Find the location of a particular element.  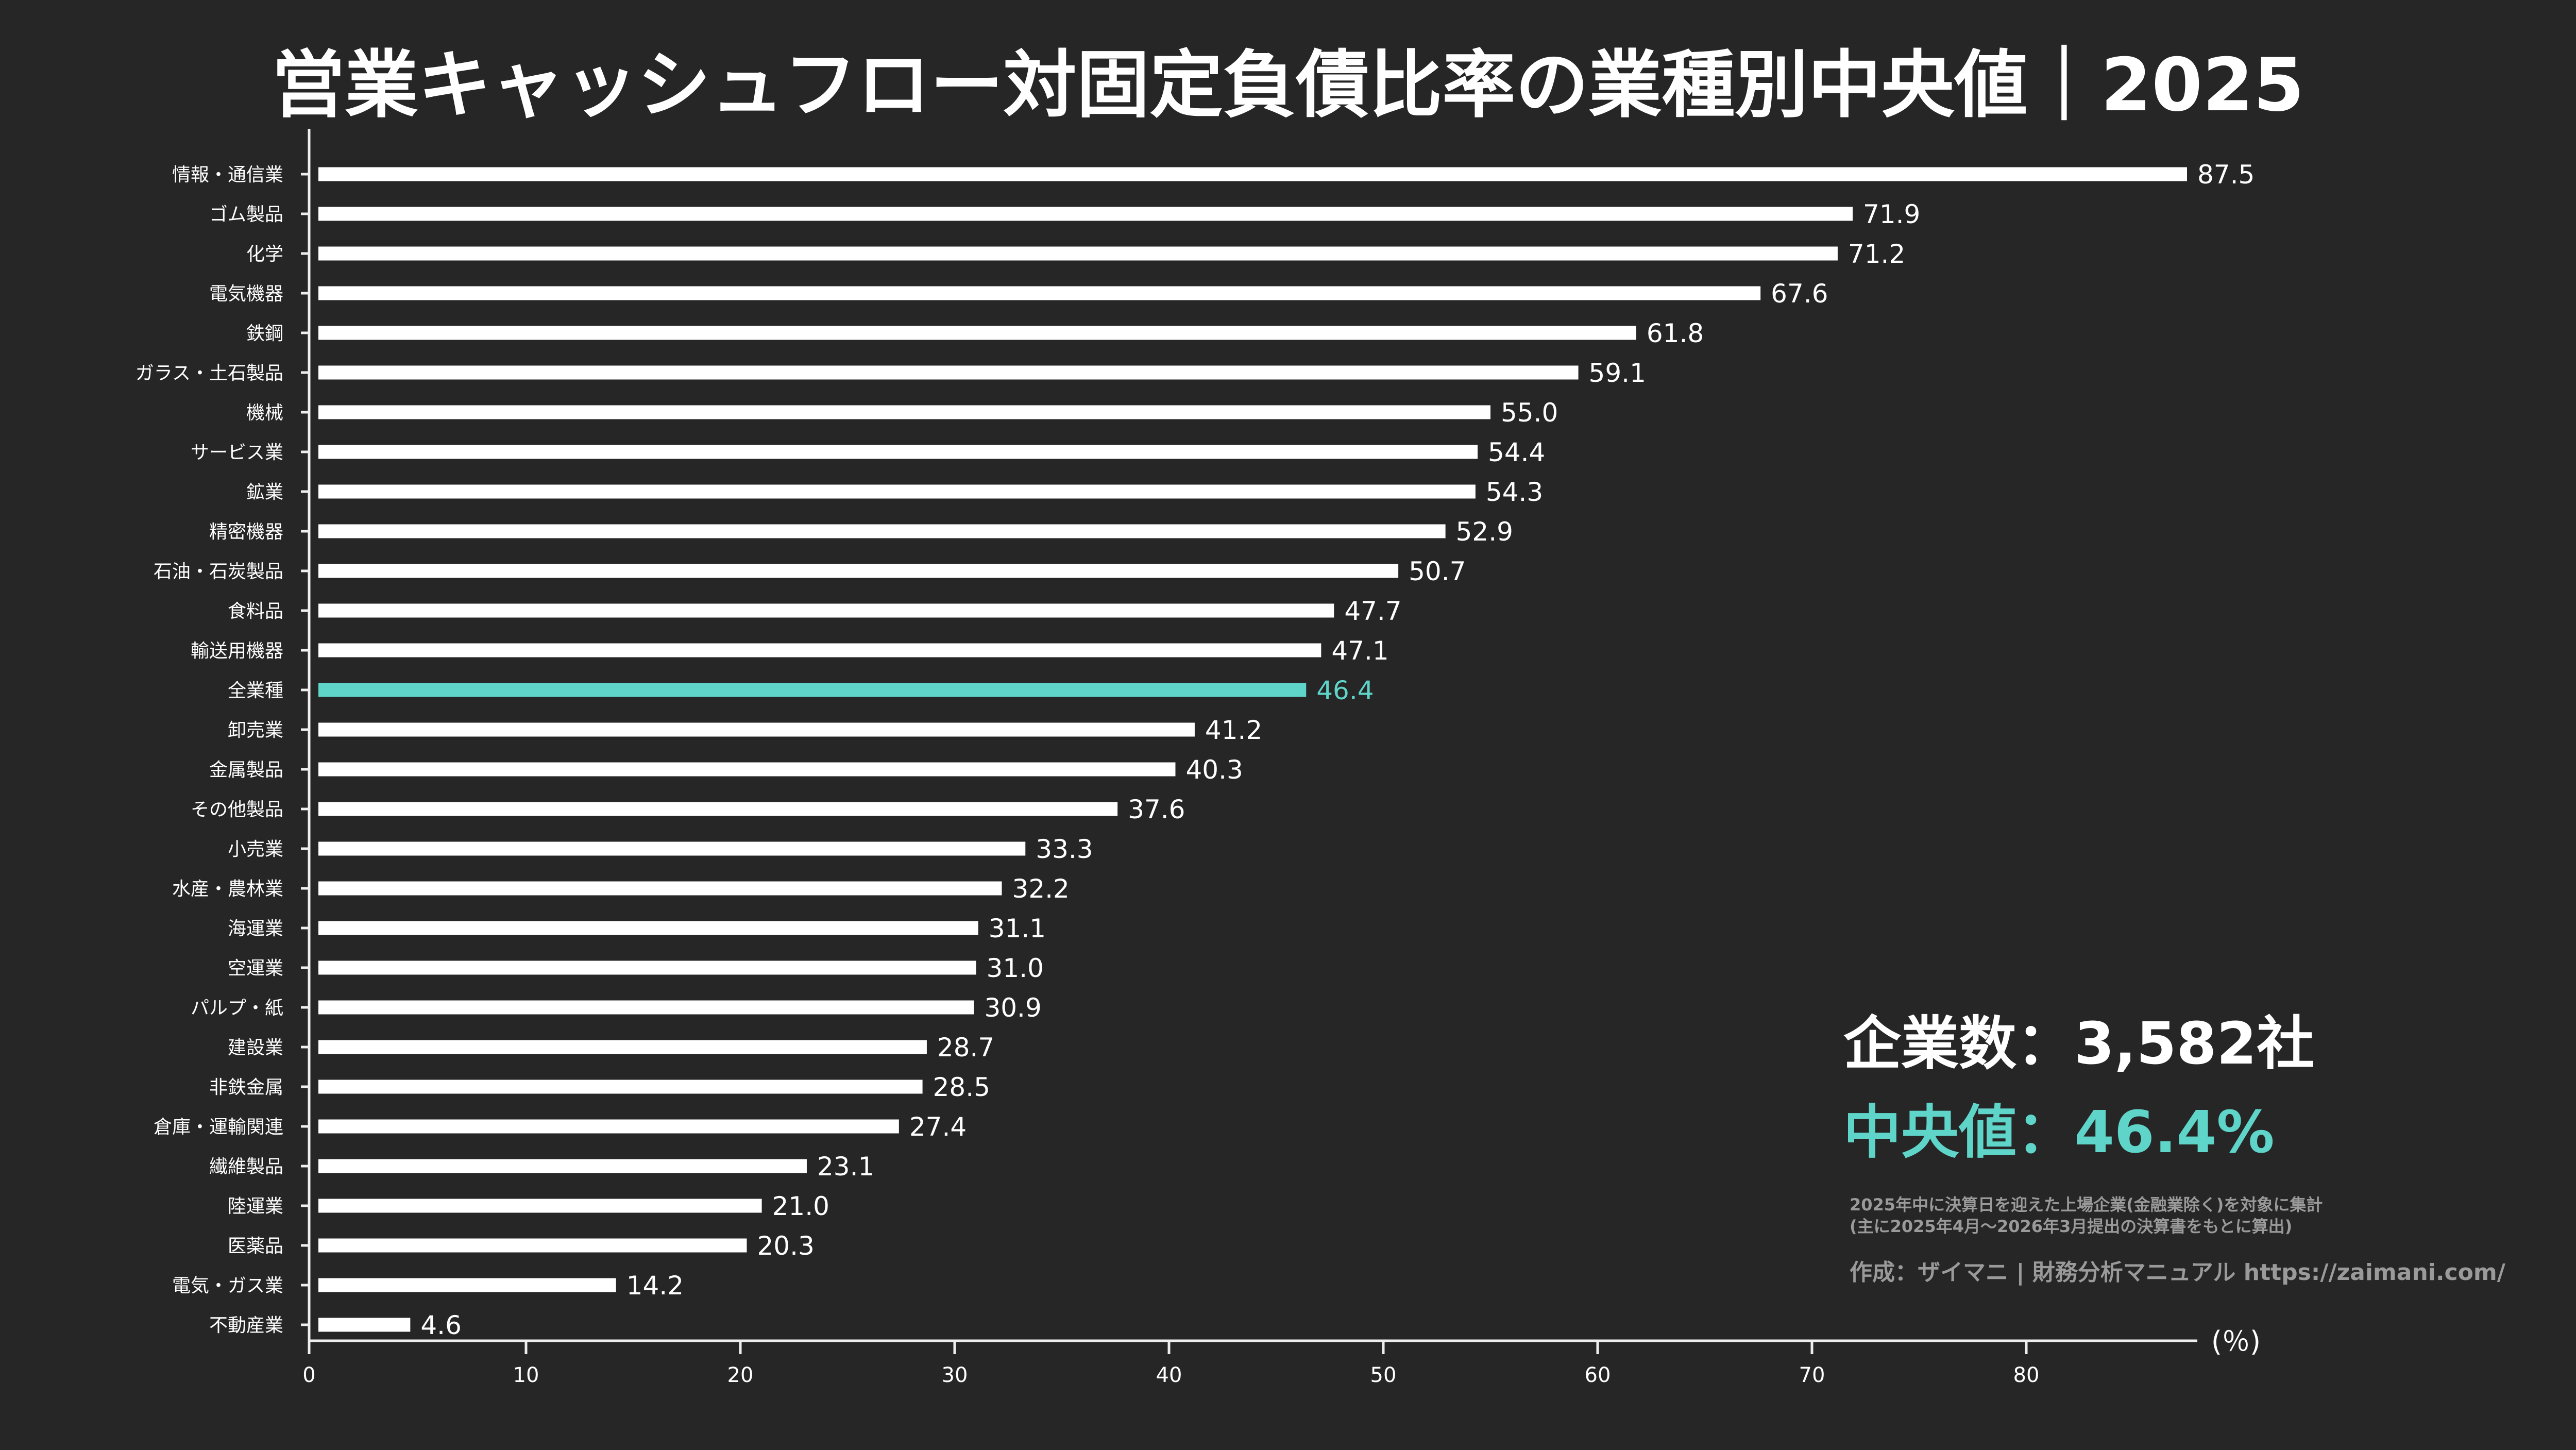

data-label: 55.0 is located at coordinates (1529, 413).